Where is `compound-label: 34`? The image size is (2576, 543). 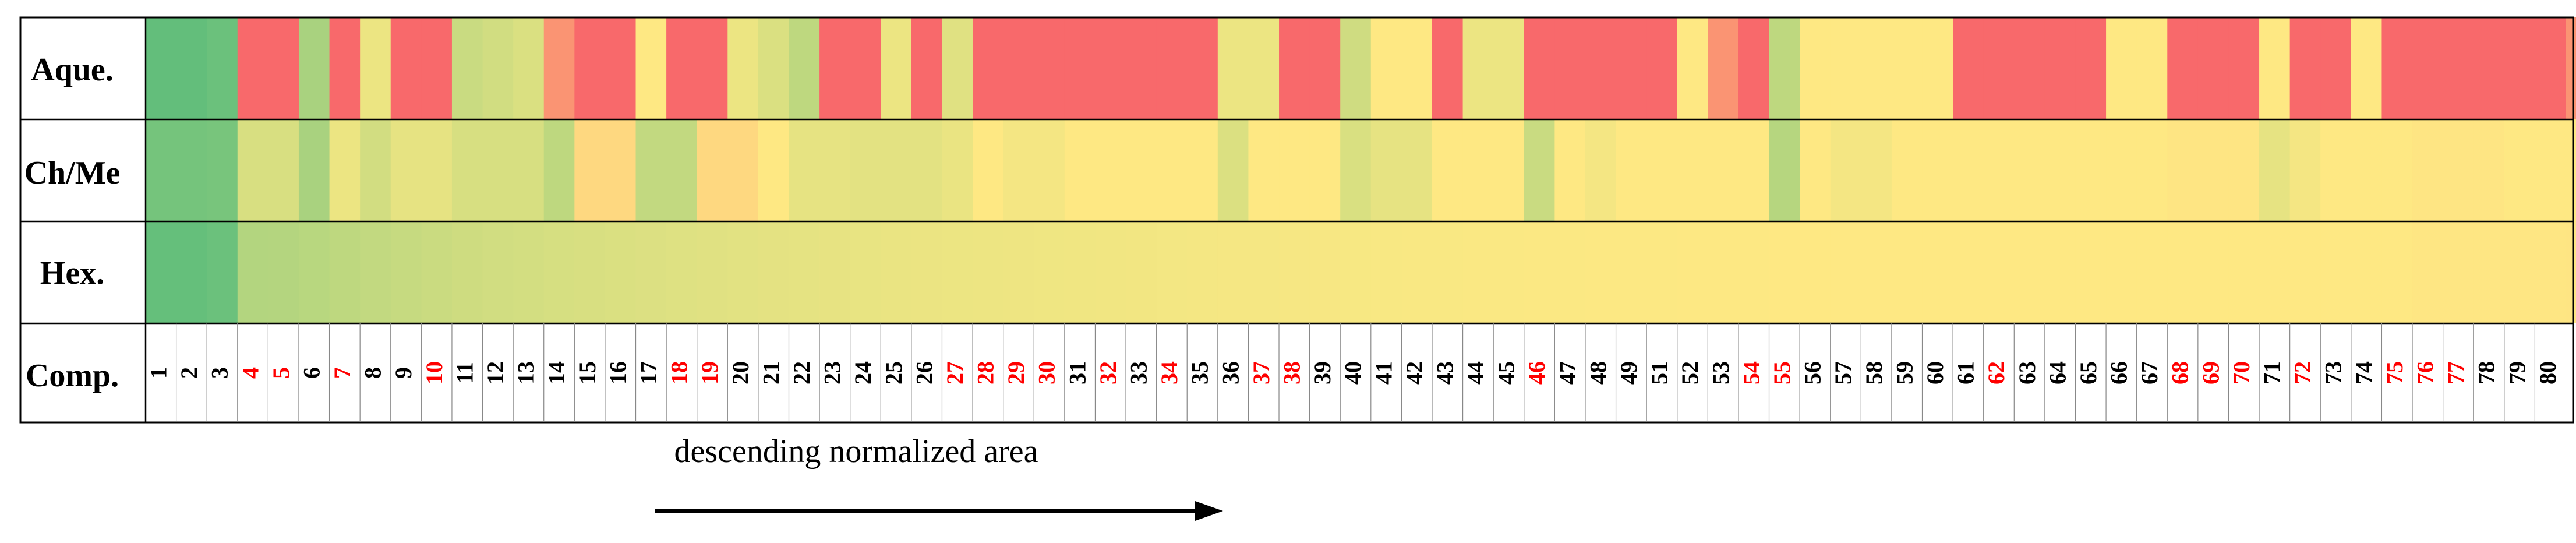 compound-label: 34 is located at coordinates (1169, 373).